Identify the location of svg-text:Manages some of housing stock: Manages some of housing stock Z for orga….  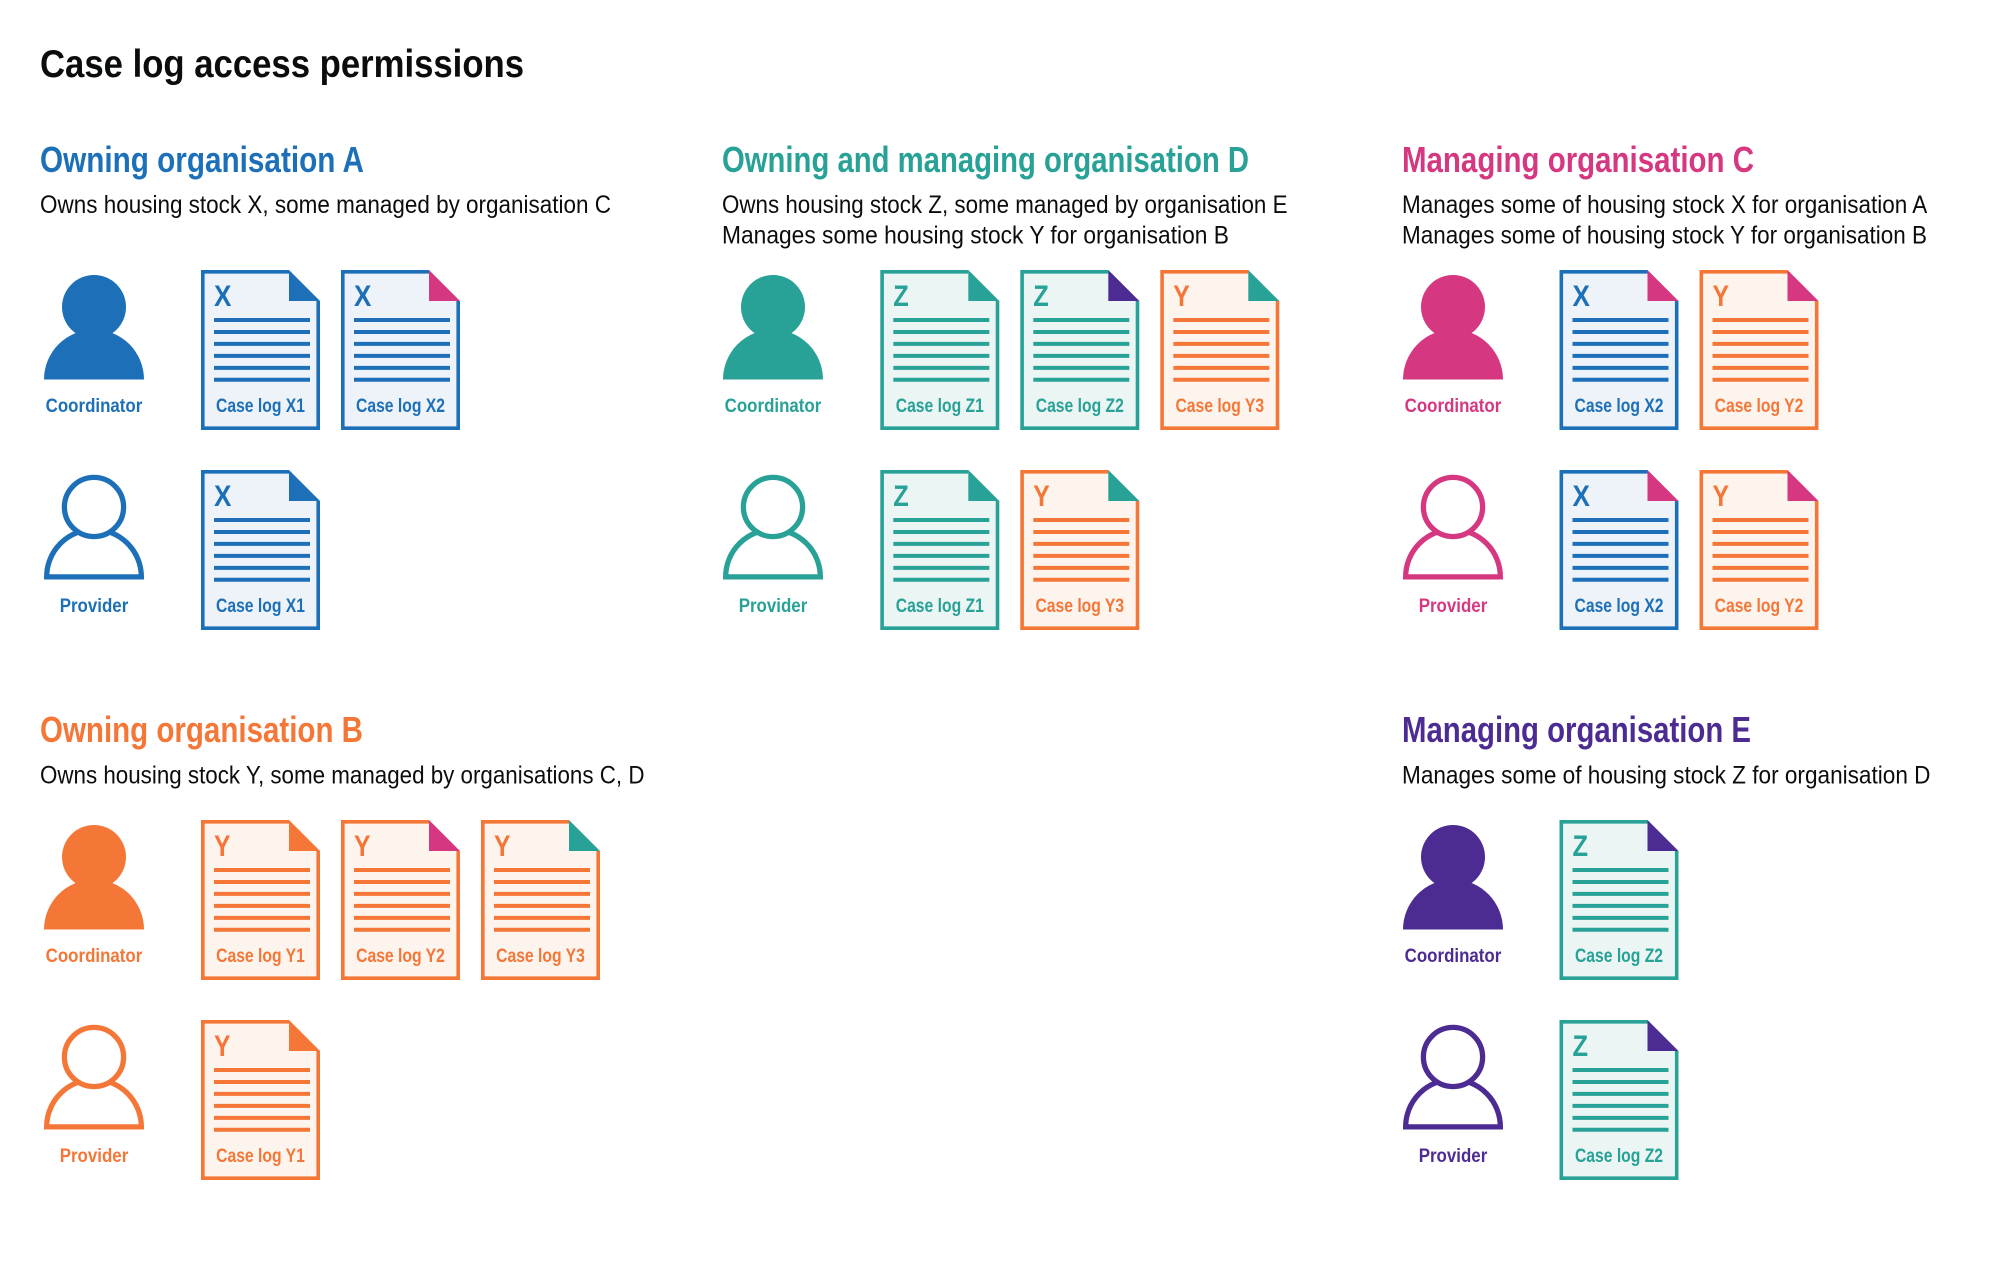
(1666, 776).